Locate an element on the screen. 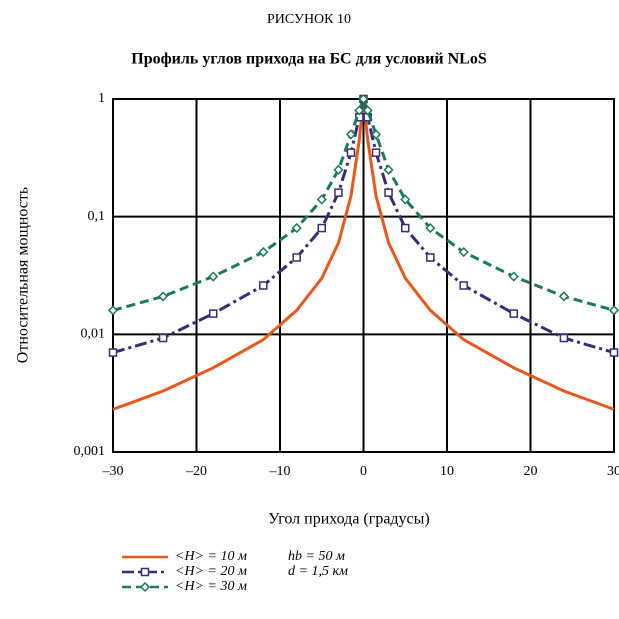 This screenshot has width=619, height=619. legend-label: <H> = 10 м is located at coordinates (211, 556).